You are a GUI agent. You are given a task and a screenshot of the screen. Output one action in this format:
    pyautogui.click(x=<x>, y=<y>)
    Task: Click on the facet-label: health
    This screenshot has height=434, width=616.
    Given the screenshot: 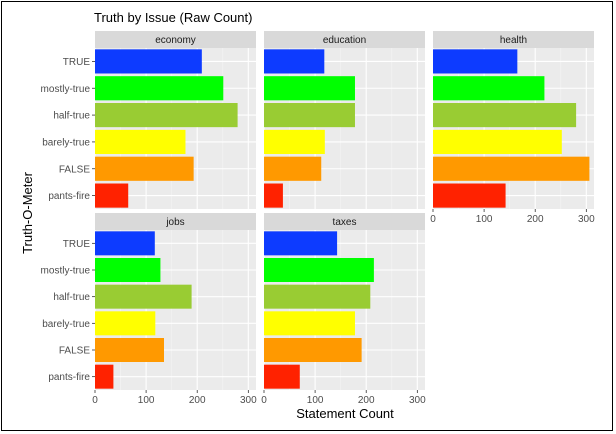 What is the action you would take?
    pyautogui.click(x=513, y=40)
    